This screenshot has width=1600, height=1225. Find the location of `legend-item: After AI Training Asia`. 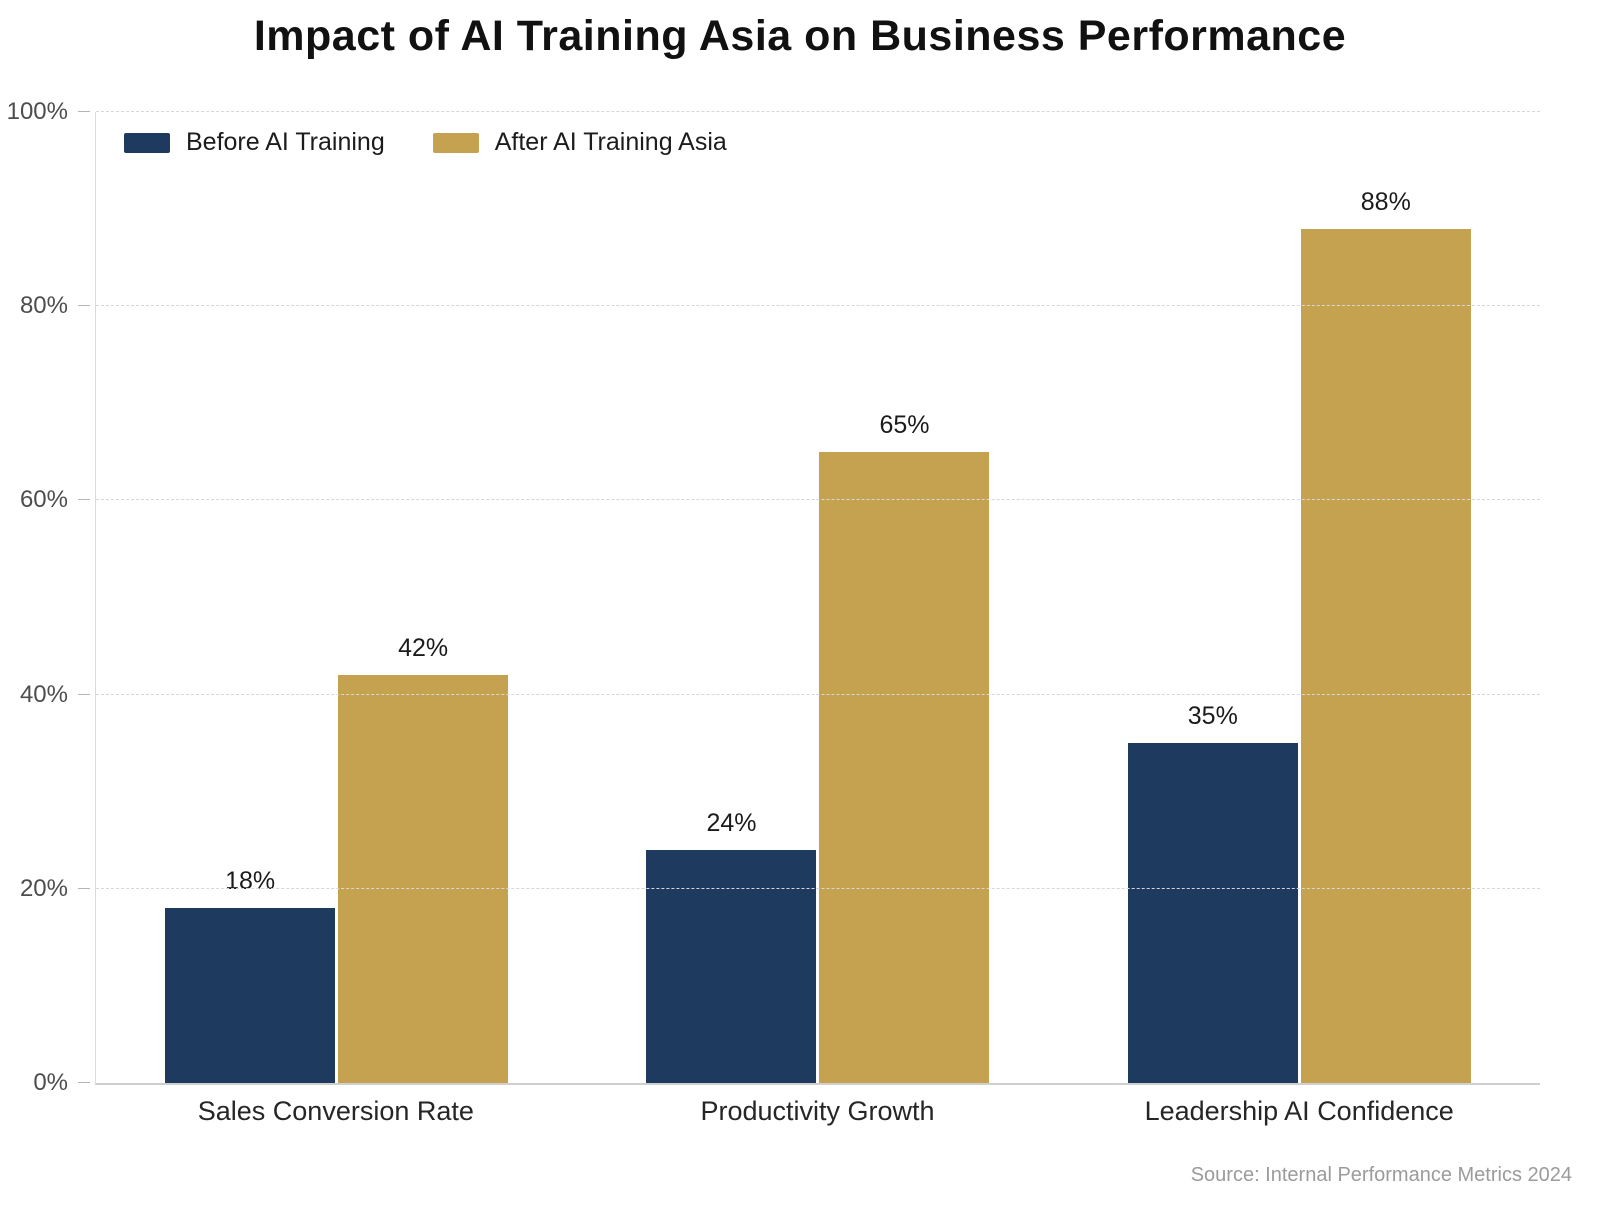

legend-item: After AI Training Asia is located at coordinates (579, 142).